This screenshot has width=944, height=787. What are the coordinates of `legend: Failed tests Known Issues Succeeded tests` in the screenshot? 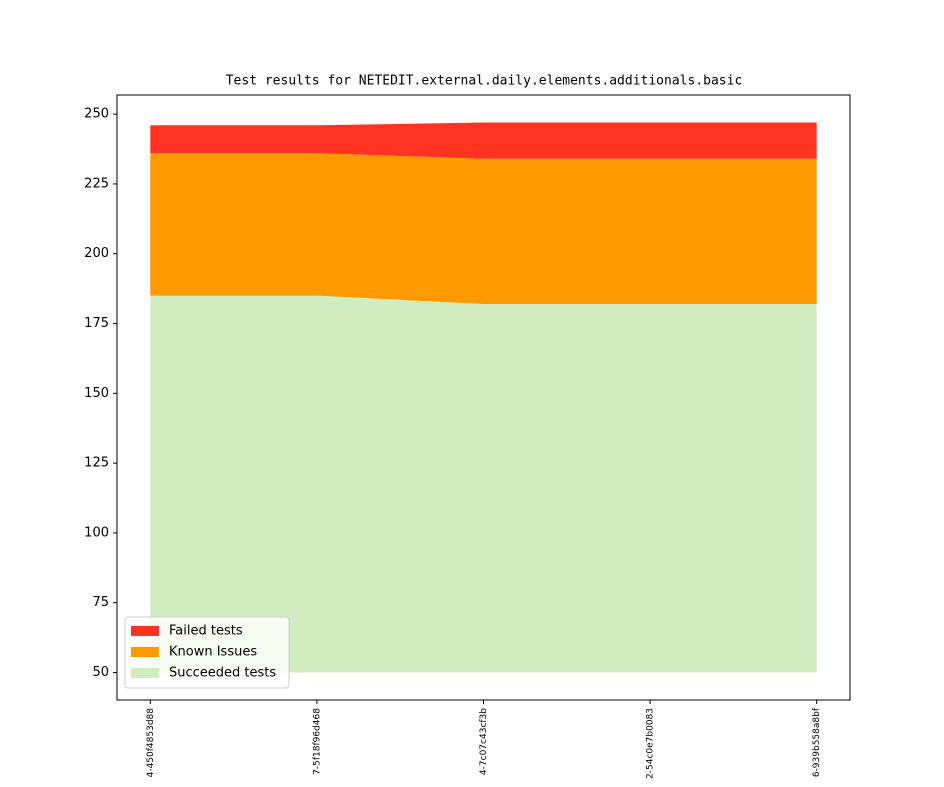 It's located at (207, 652).